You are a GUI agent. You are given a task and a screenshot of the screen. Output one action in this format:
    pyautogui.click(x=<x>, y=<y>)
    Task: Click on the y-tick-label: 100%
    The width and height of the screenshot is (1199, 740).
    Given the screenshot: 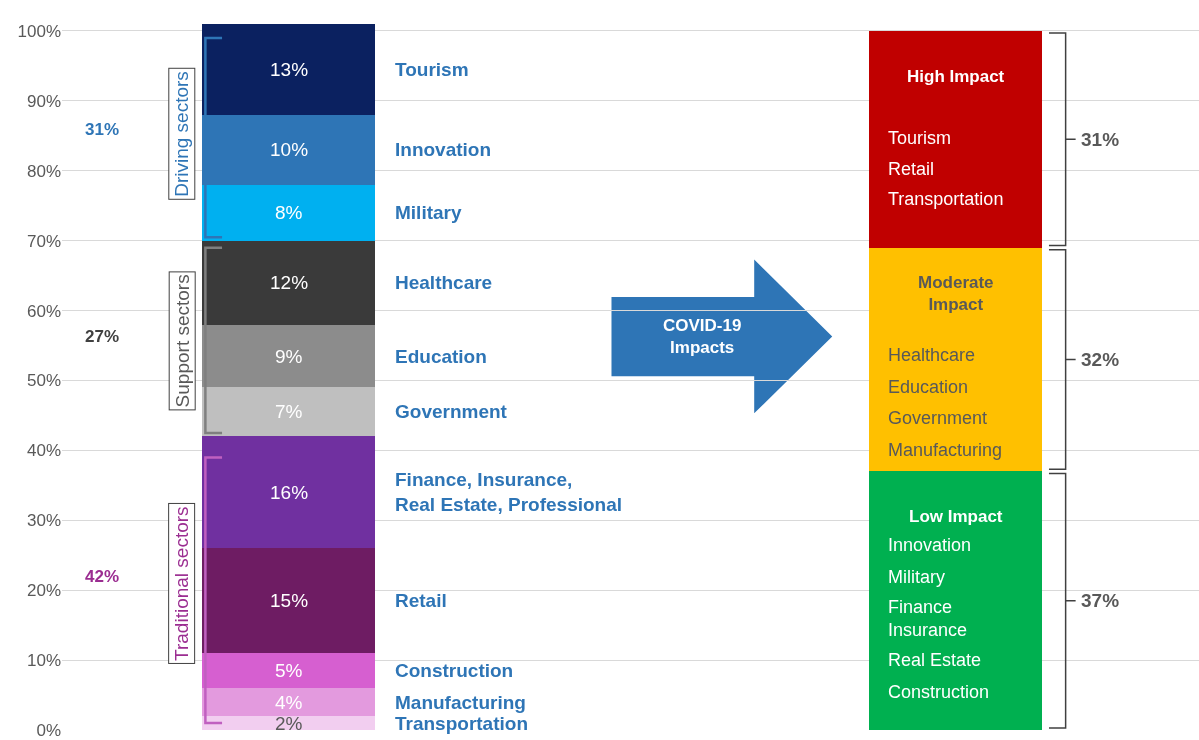 What is the action you would take?
    pyautogui.click(x=39, y=31)
    